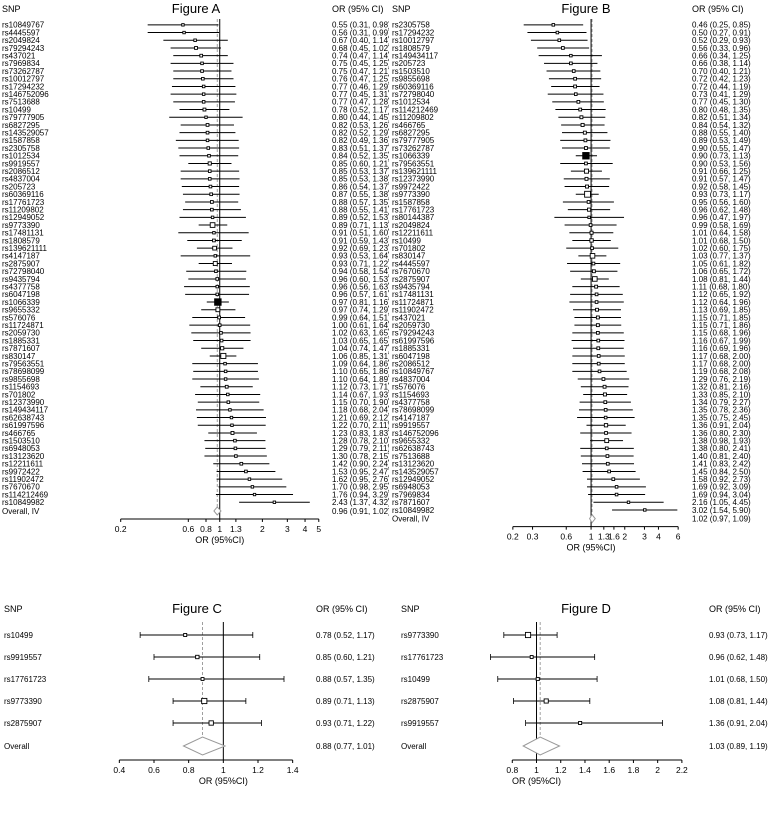  Describe the element at coordinates (23, 194) in the screenshot. I see `snp-label: rs60369116` at that location.